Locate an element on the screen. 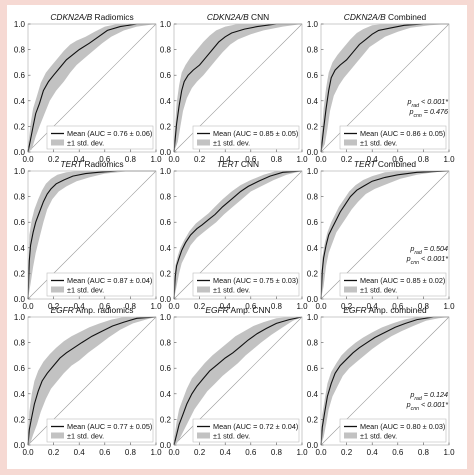 The height and width of the screenshot is (475, 474). legend-mean-label: Mean (AUC = 0.85 ± 0.05) is located at coordinates (255, 133).